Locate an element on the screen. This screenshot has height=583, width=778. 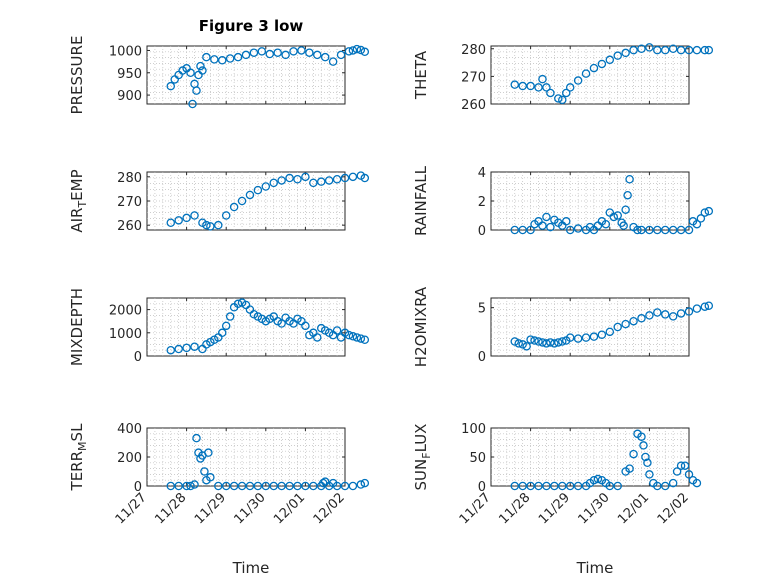
y-tick-label: 0 is located at coordinates (138, 487).